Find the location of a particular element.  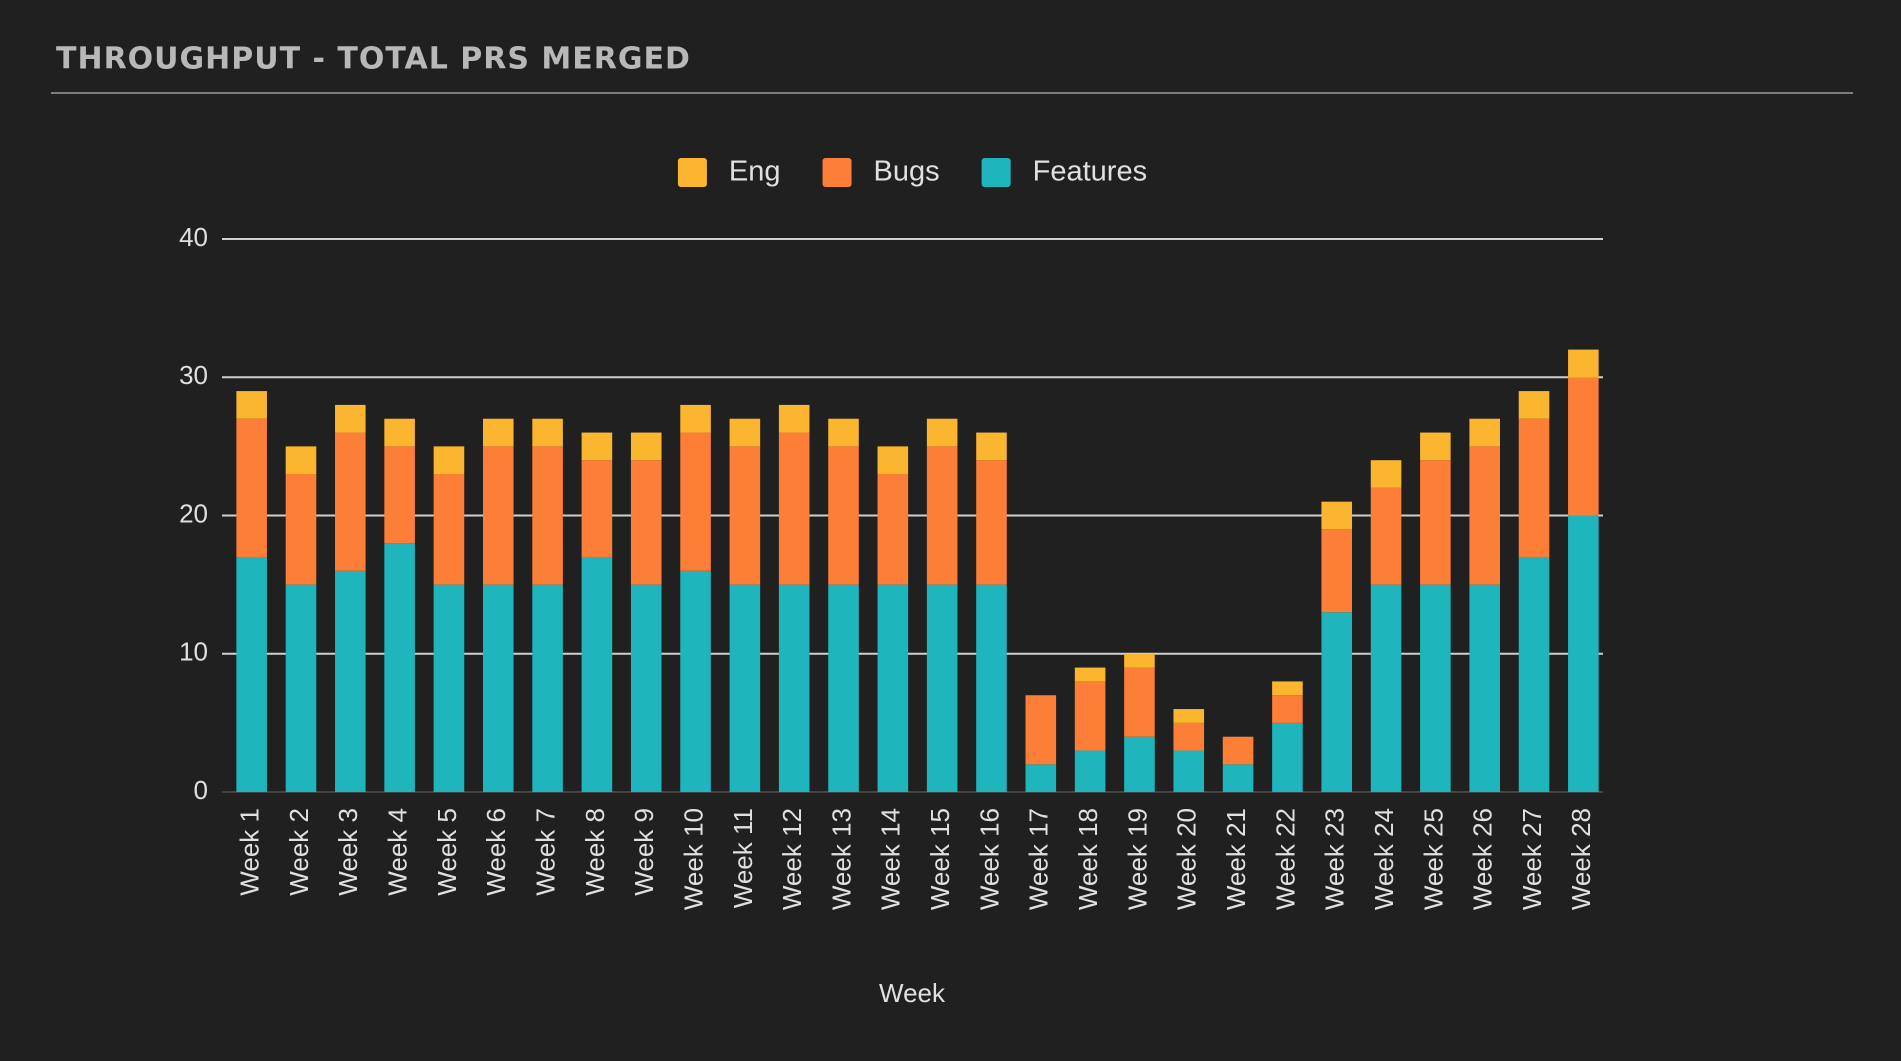

x-tick-label: Week 28 is located at coordinates (1581, 859).